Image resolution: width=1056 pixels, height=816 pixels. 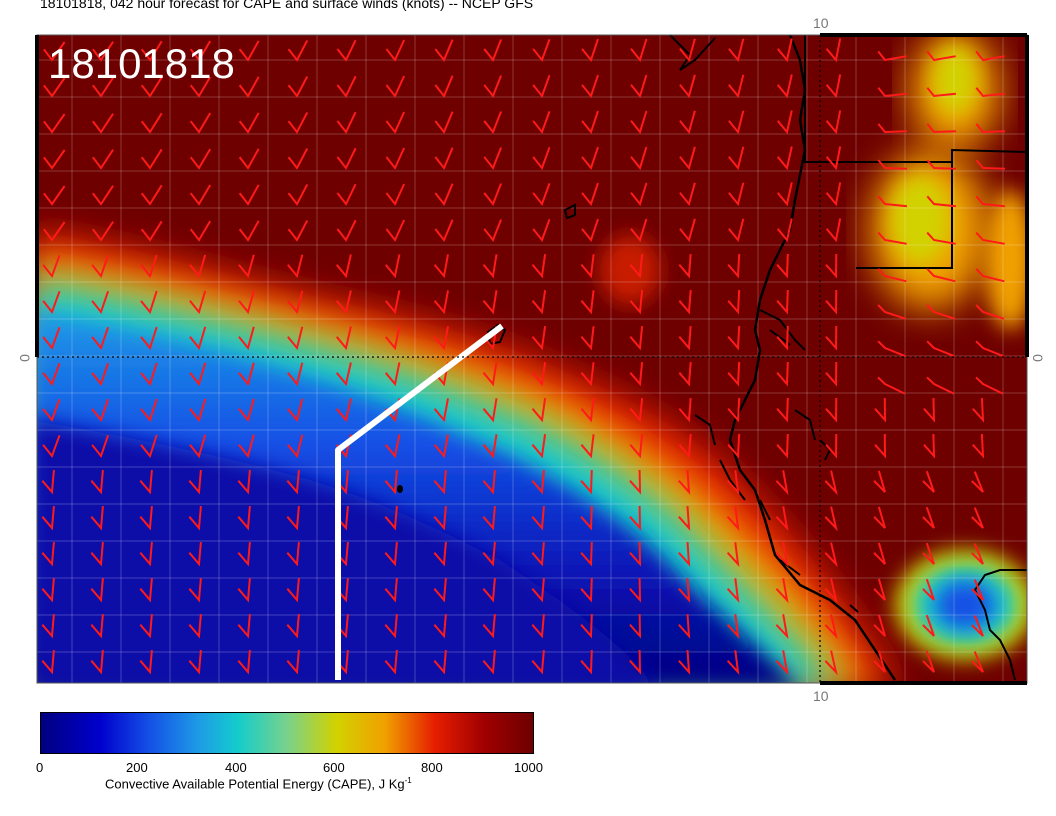 I want to click on lon-tick-top: 10, so click(x=821, y=23).